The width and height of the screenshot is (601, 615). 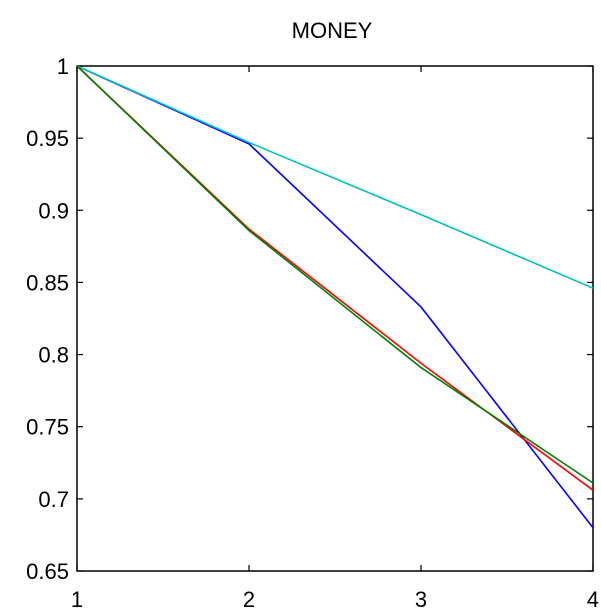 I want to click on y-tick-label: 0.65, so click(x=47, y=571).